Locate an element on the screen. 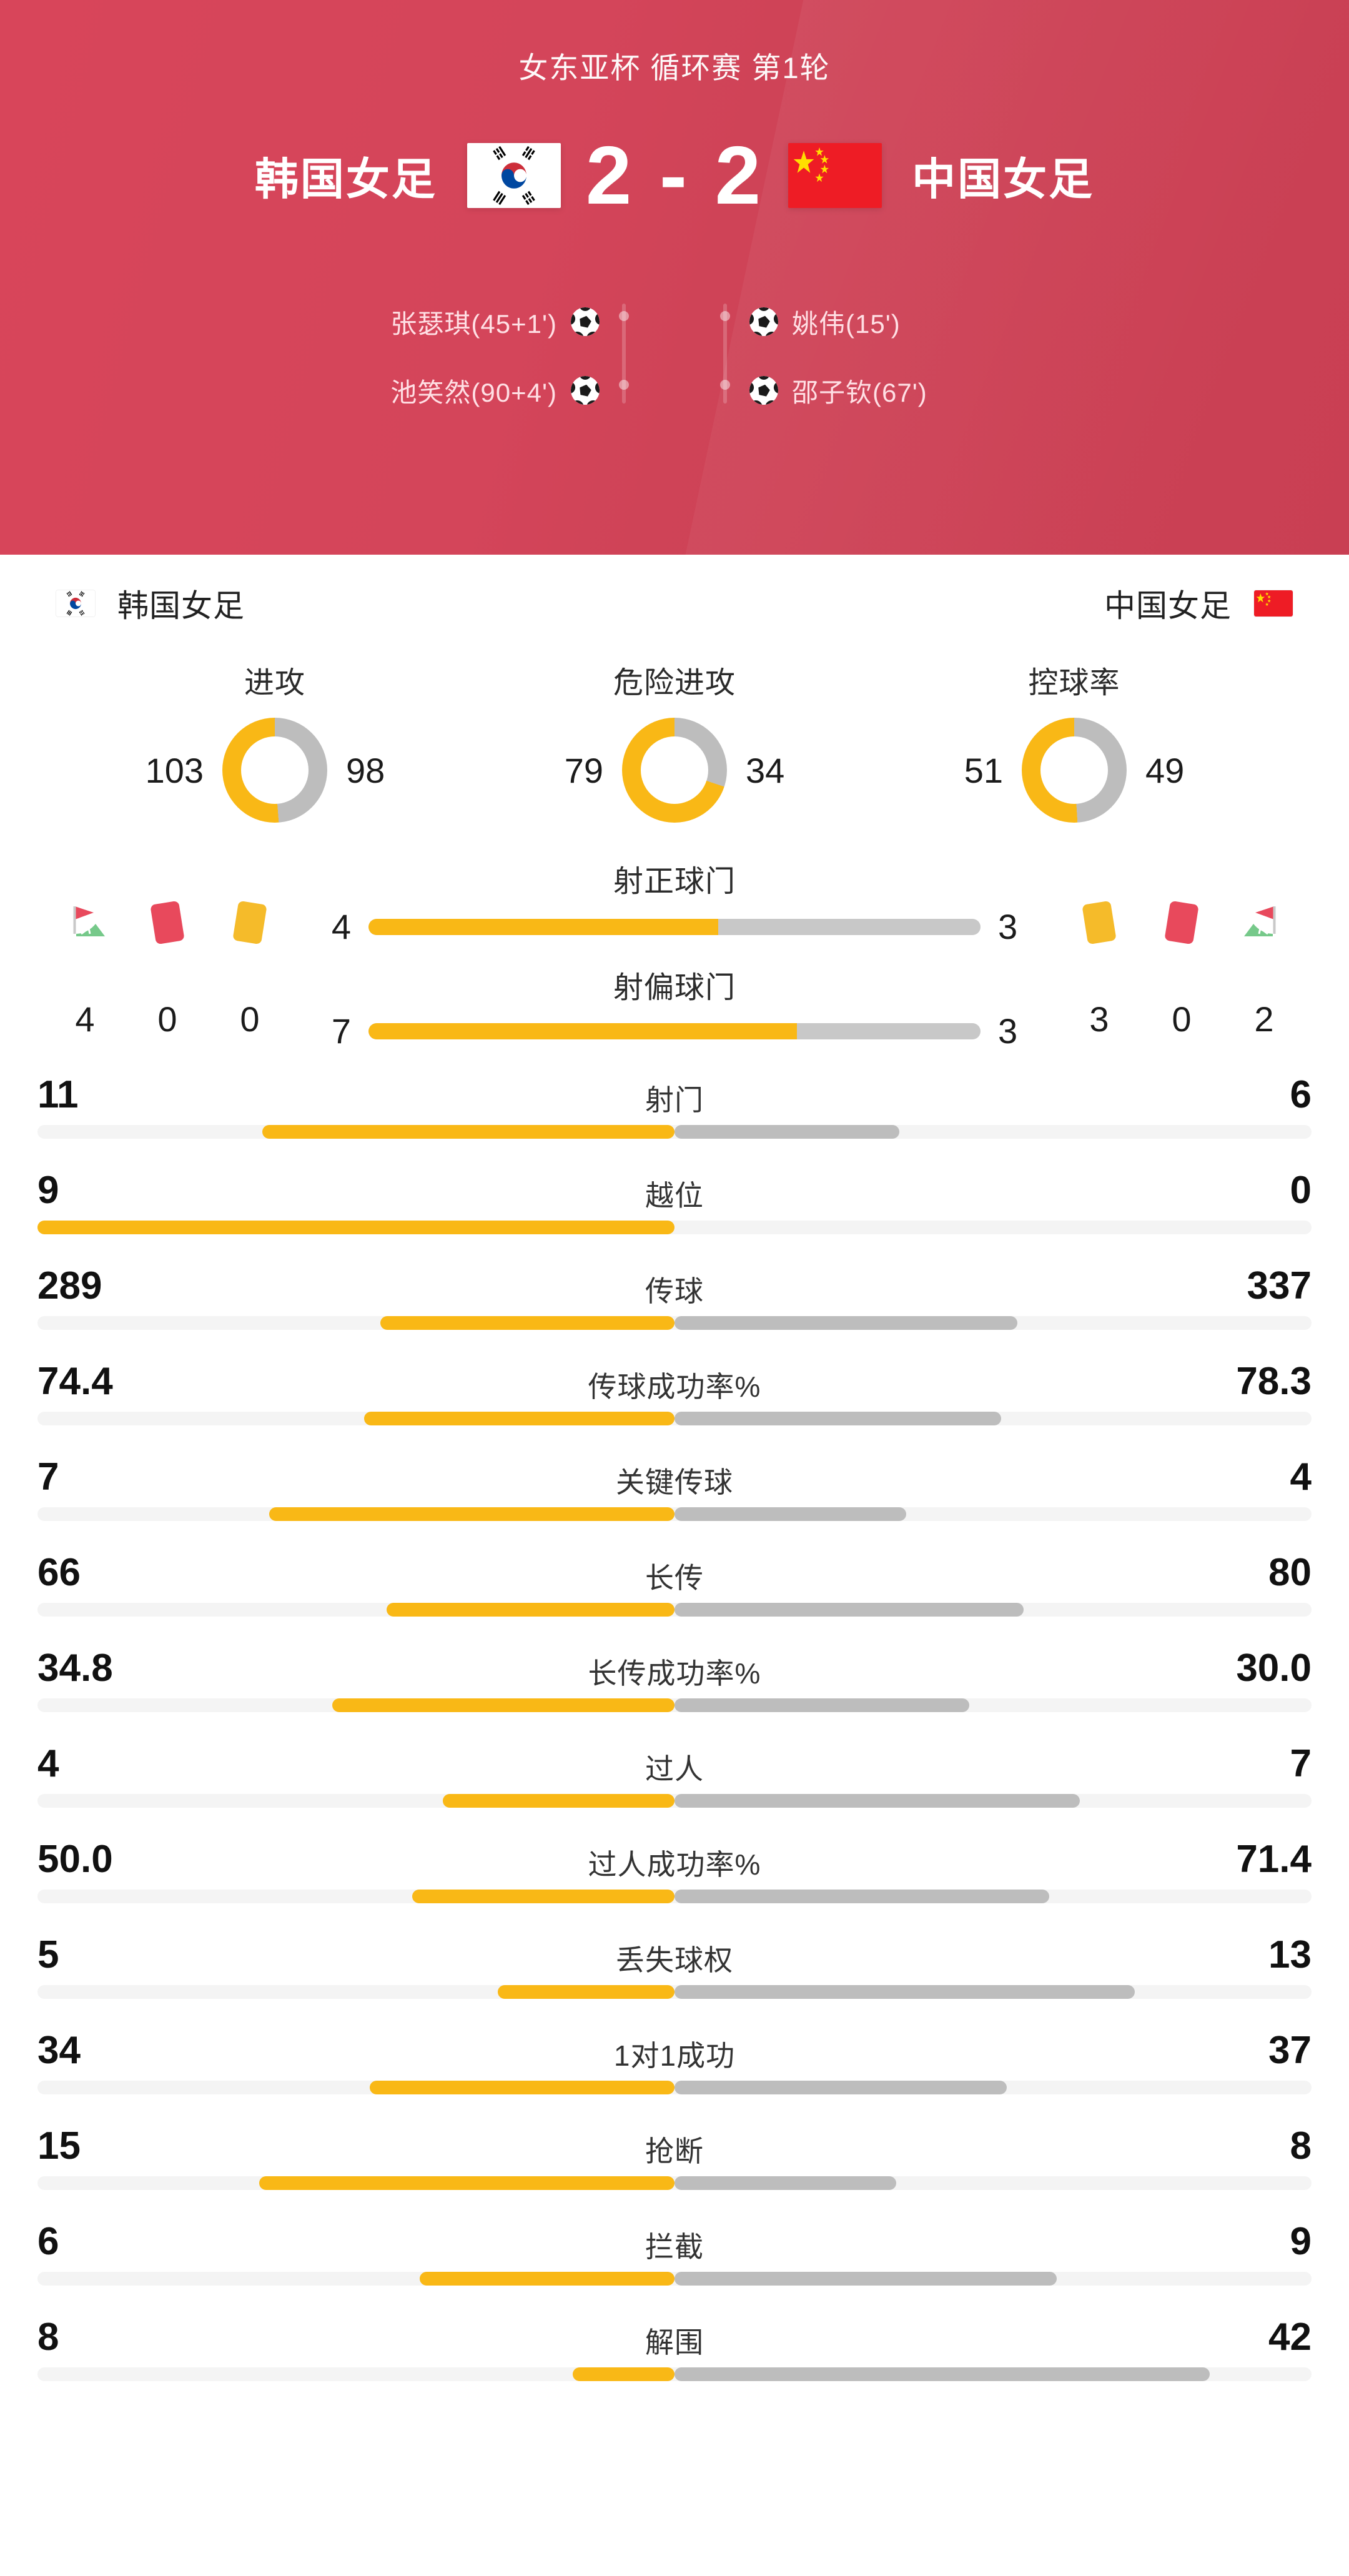  stat-away-value: 78.3 is located at coordinates (1274, 1381).